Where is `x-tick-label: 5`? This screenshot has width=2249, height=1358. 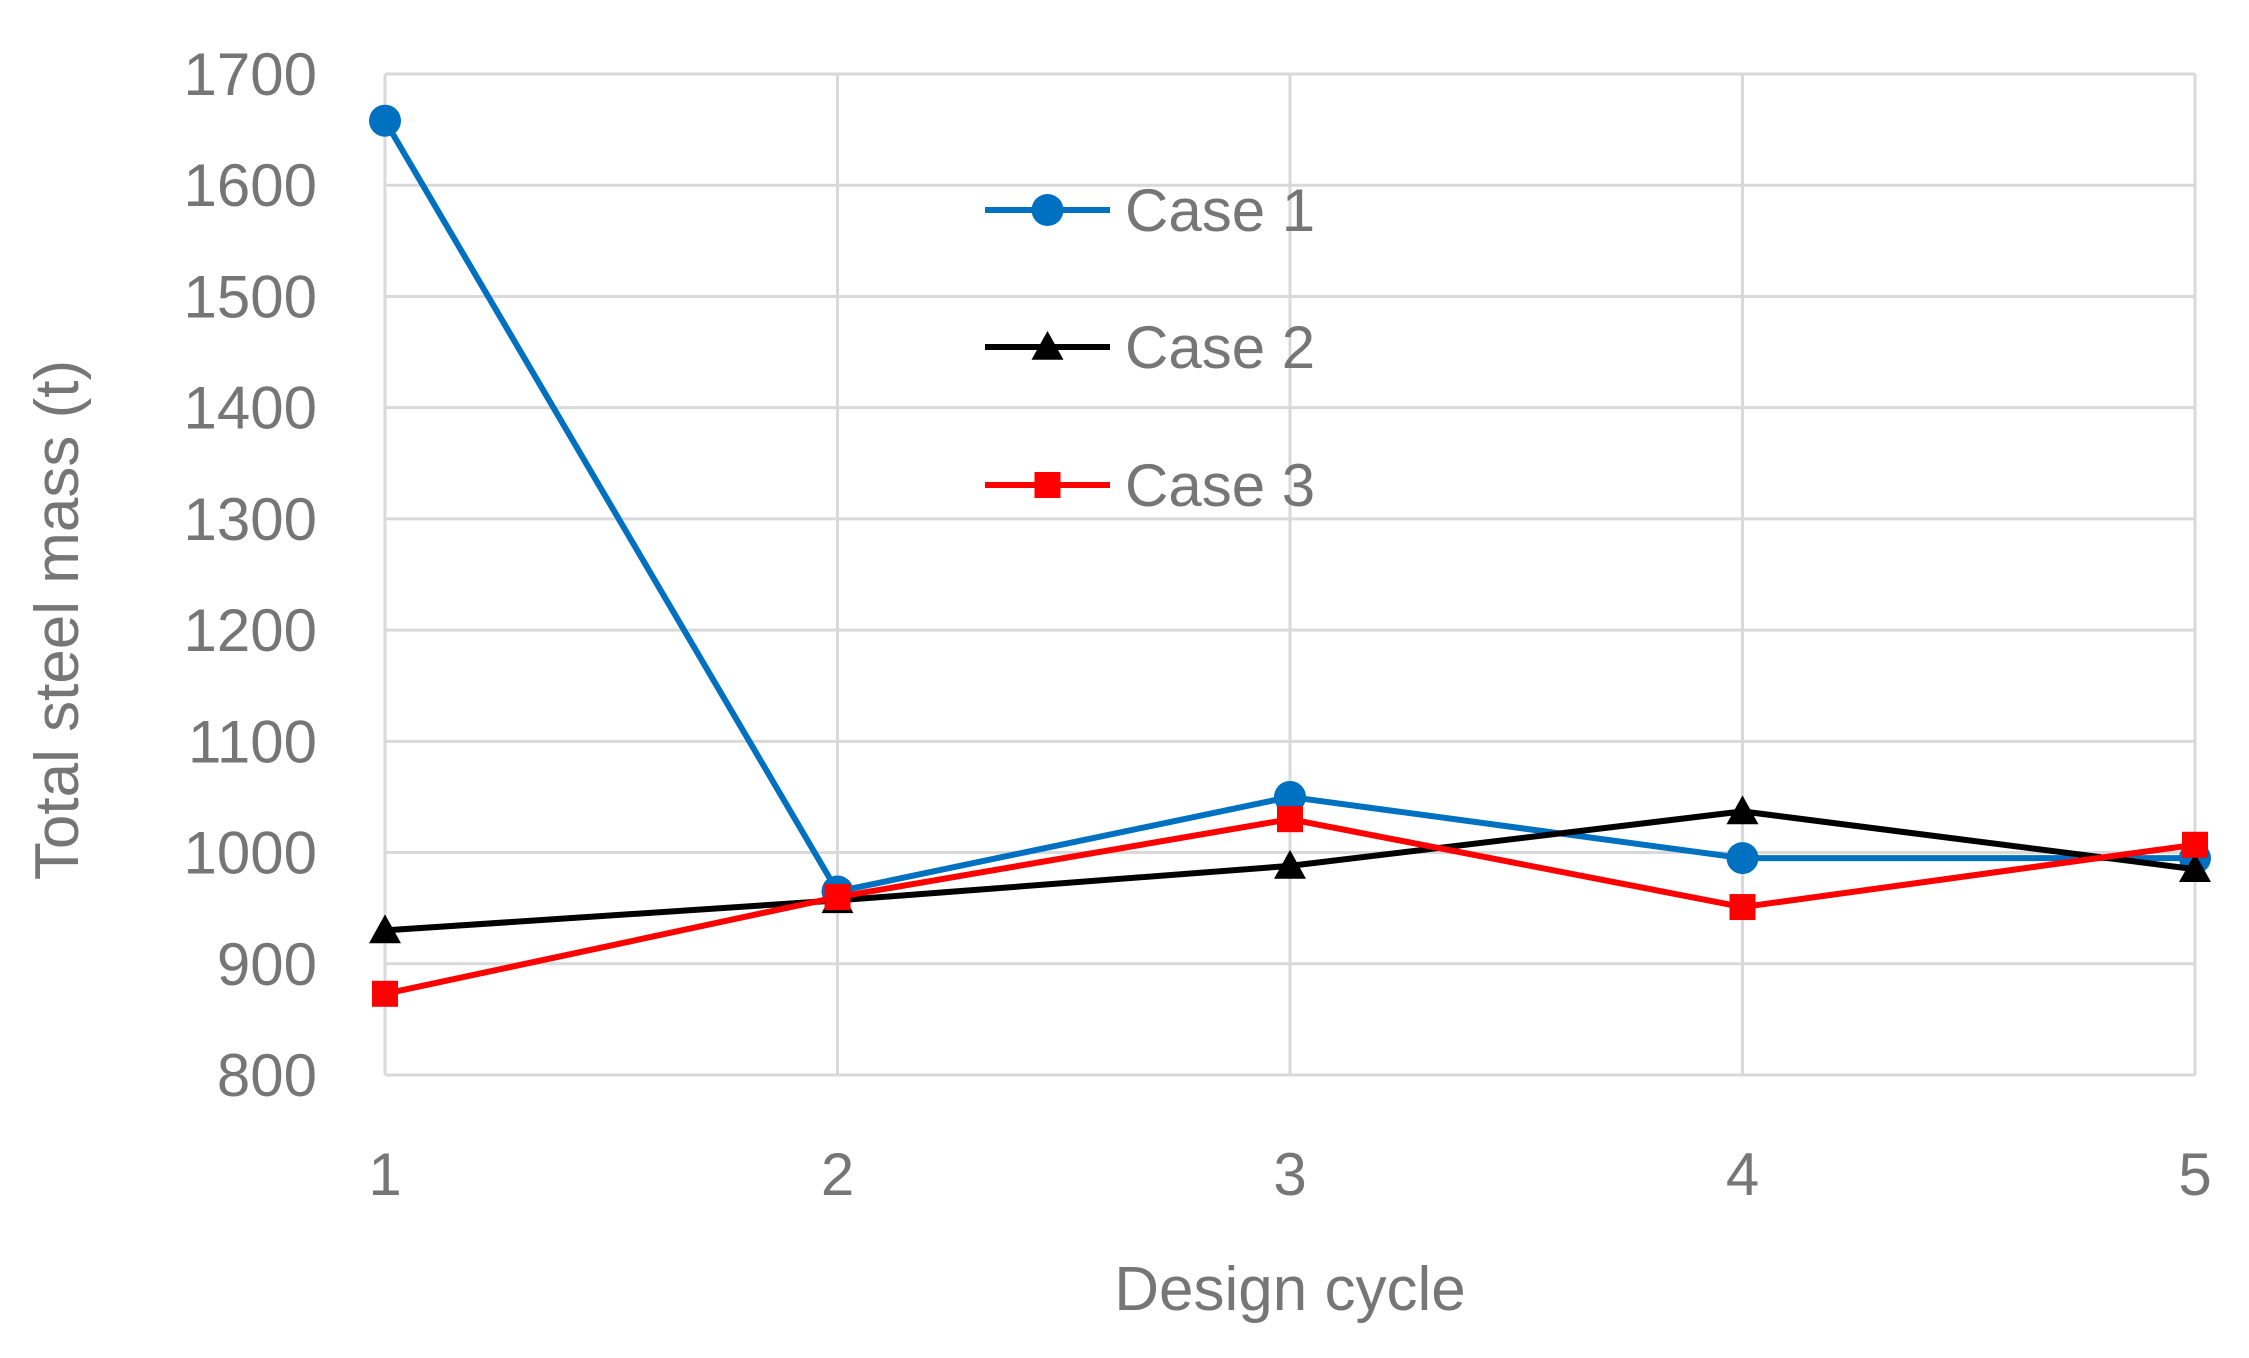 x-tick-label: 5 is located at coordinates (2194, 1174).